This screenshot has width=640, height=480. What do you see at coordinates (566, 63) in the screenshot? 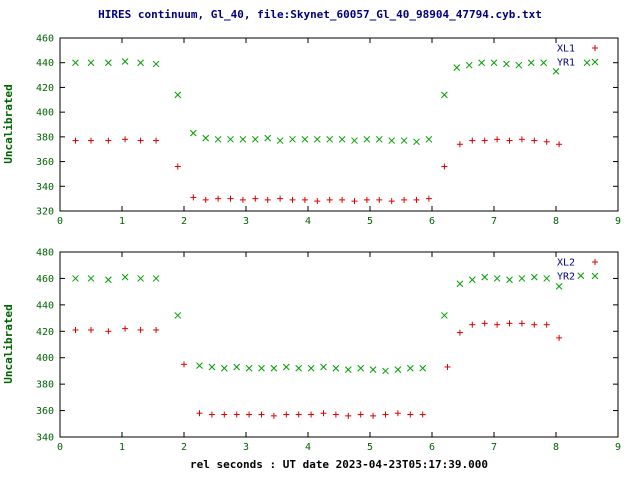
I see `svg-text: YR1` at bounding box center [566, 63].